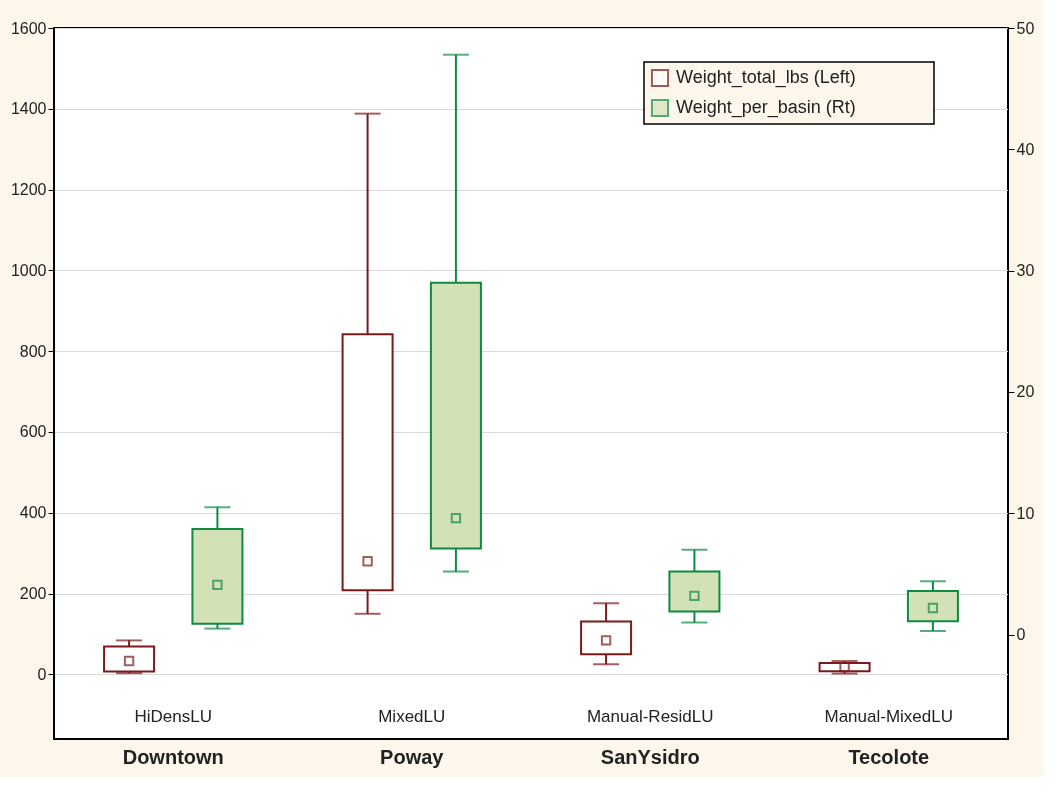 Image resolution: width=1064 pixels, height=797 pixels. Describe the element at coordinates (33, 513) in the screenshot. I see `y-tick-label: 400` at that location.